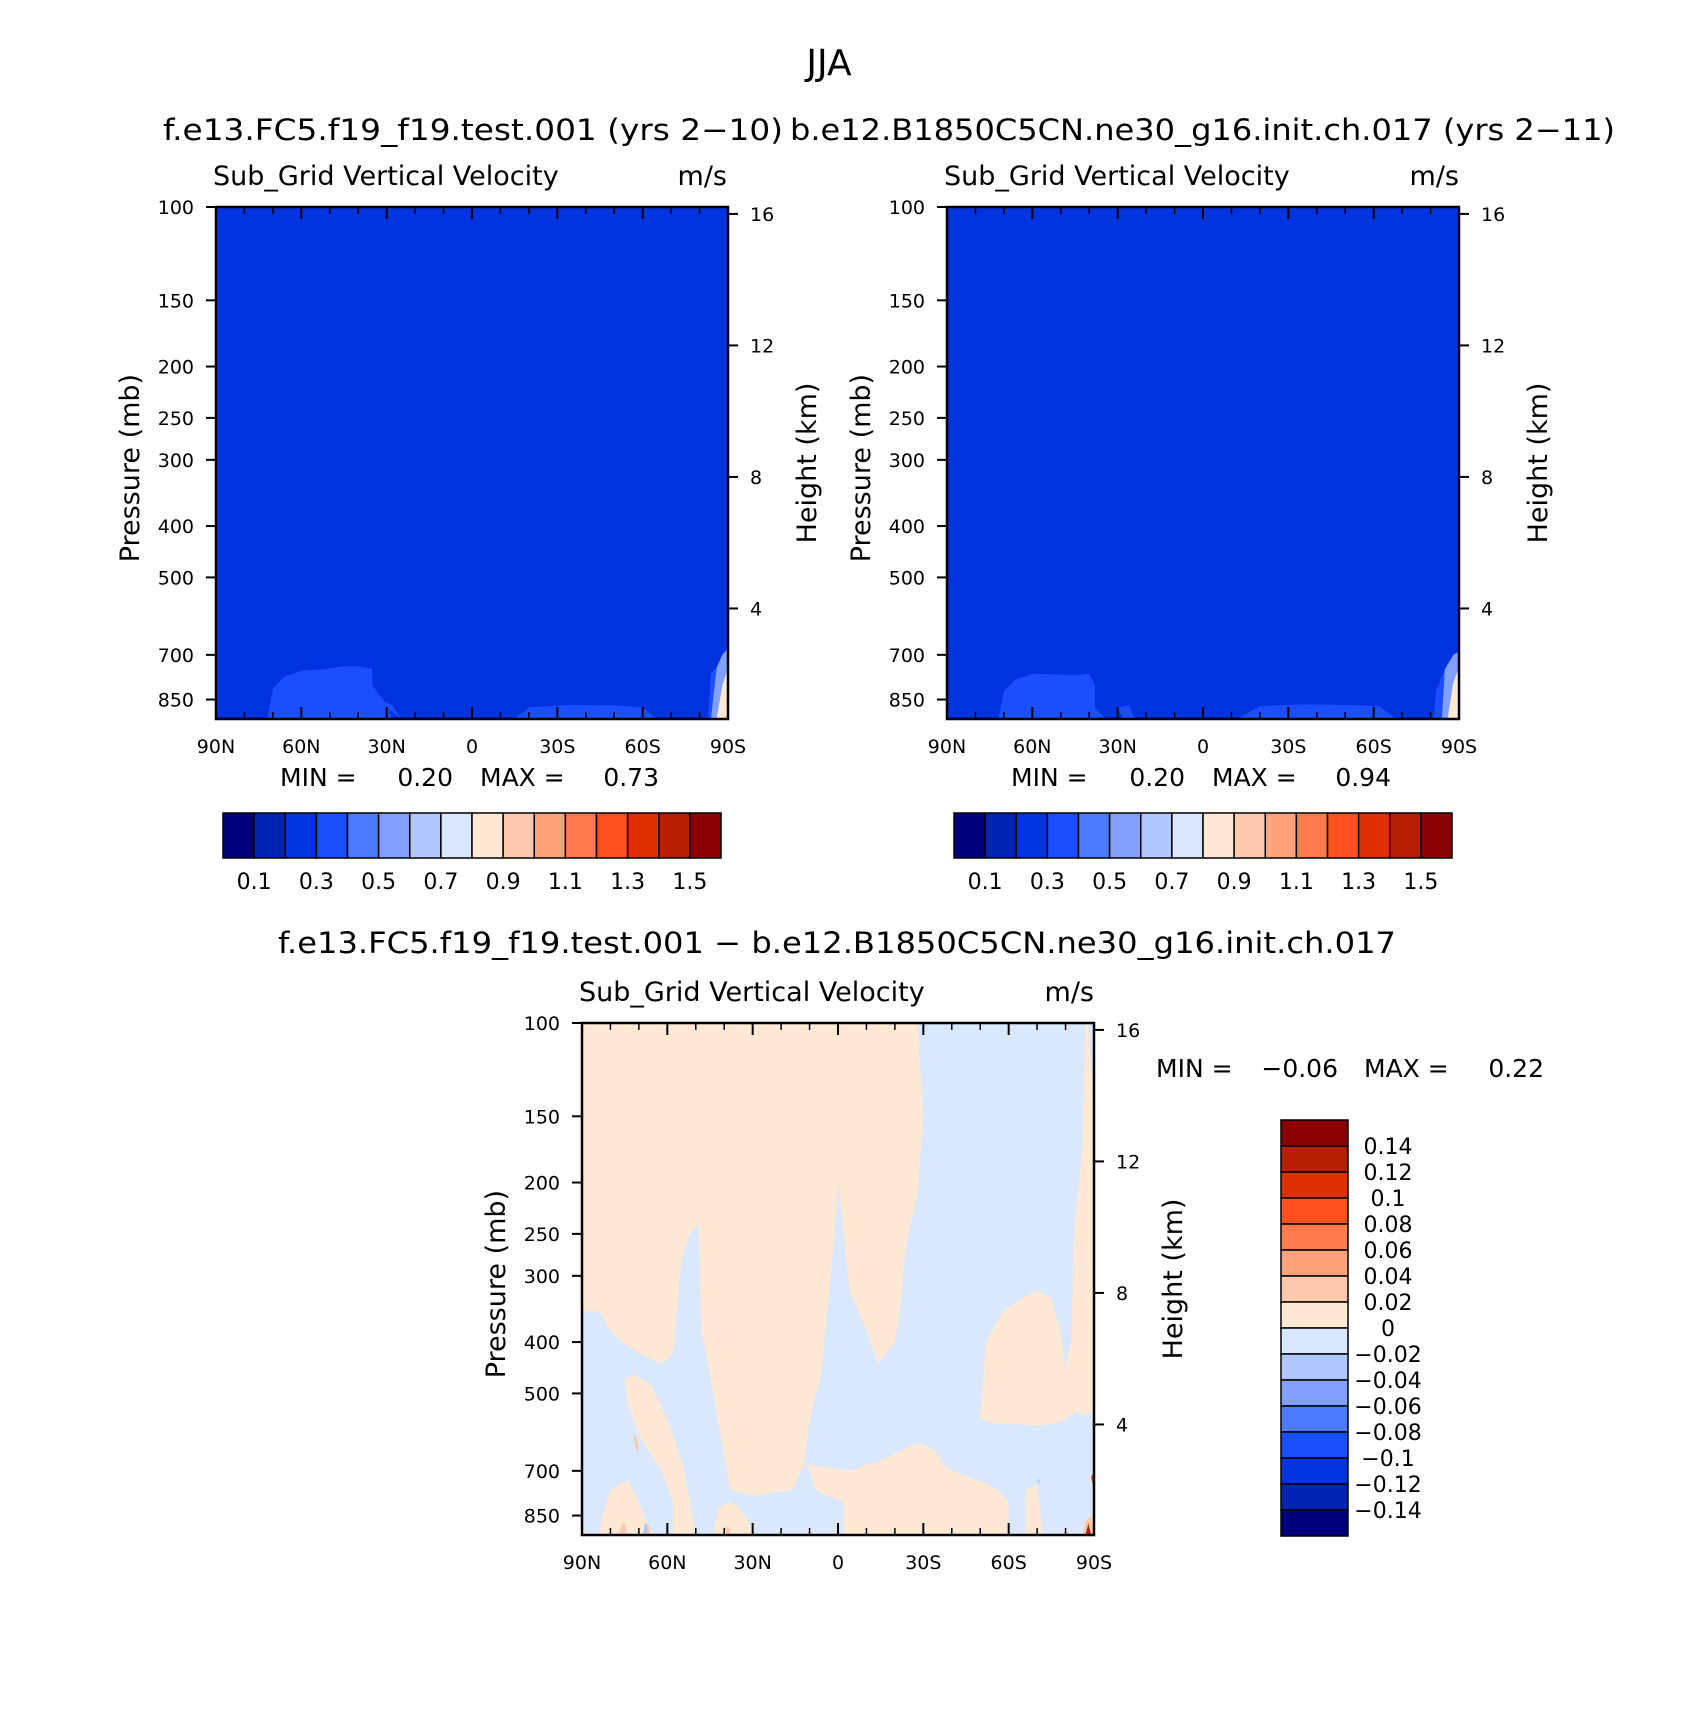  I want to click on y-right-tick-label: 4, so click(1122, 1425).